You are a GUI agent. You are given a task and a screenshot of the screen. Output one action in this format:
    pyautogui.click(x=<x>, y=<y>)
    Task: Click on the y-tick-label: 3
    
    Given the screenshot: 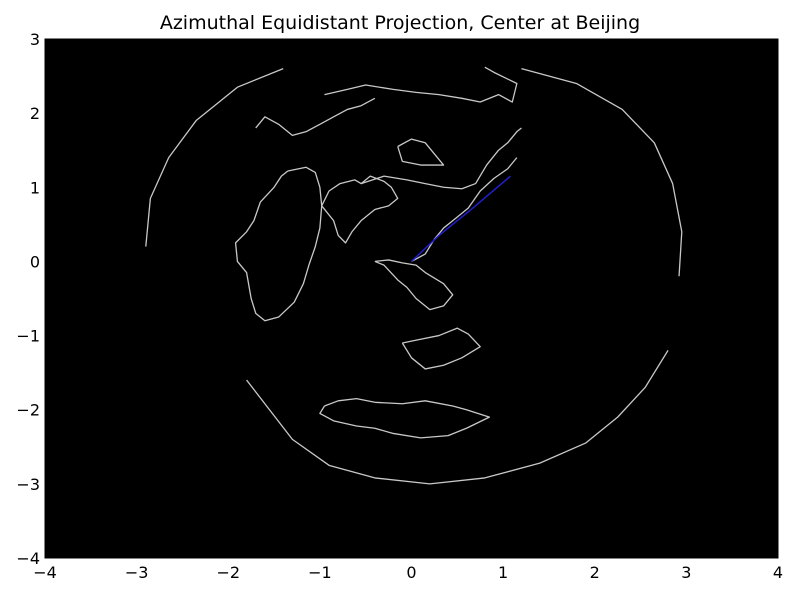 What is the action you would take?
    pyautogui.click(x=35, y=39)
    